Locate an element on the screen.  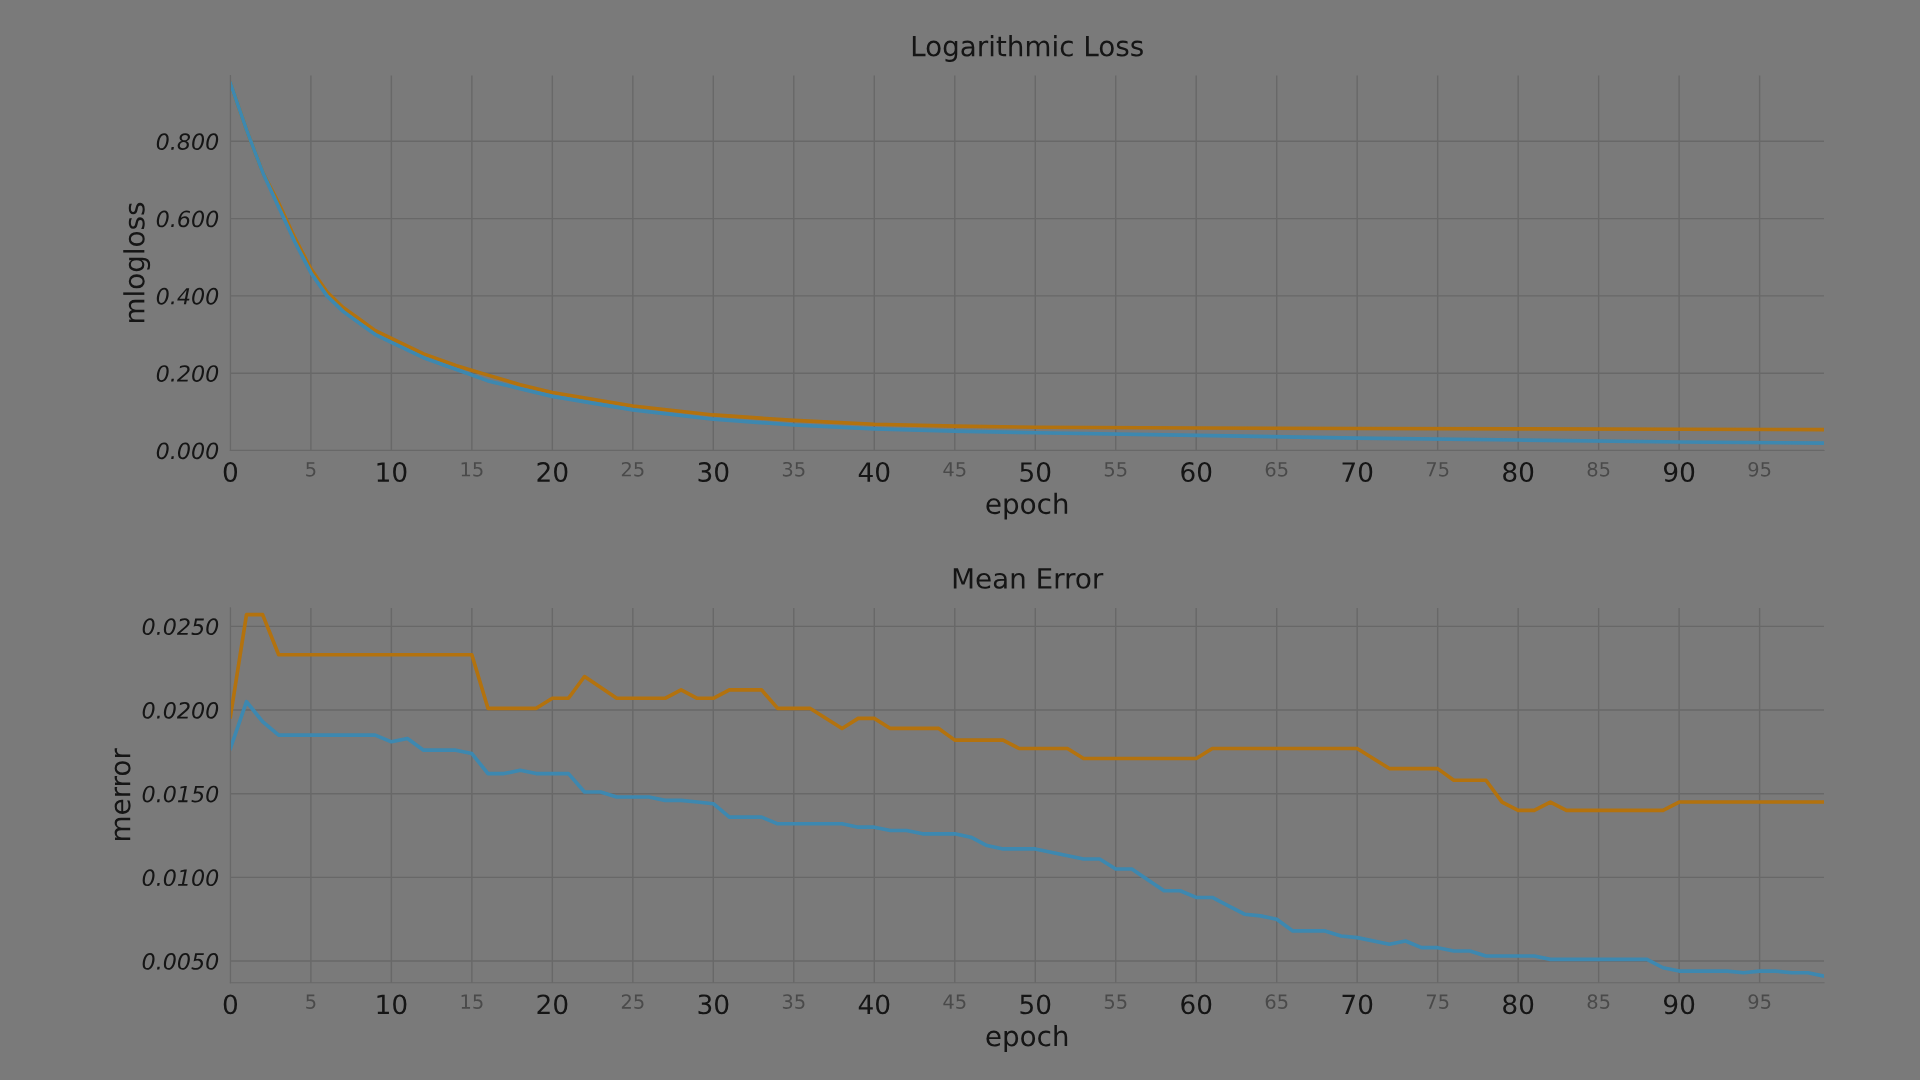
y-tick-label: 0.0150 is located at coordinates (180, 794).